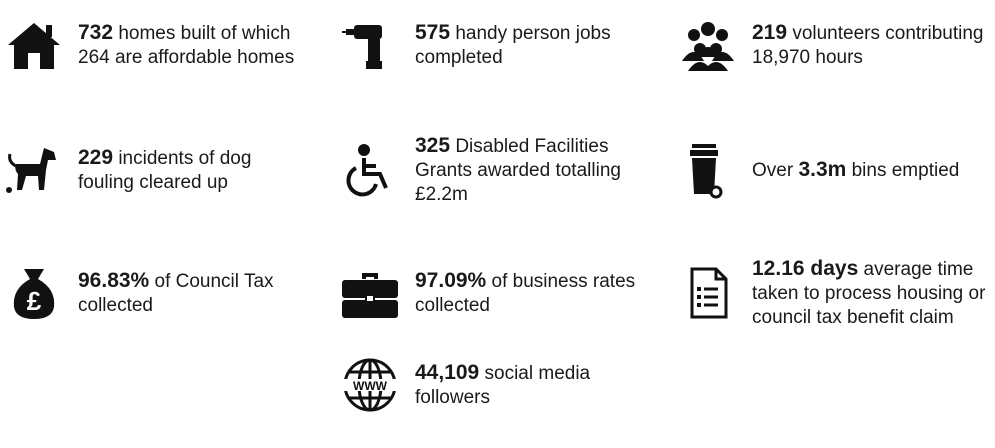  I want to click on stat-text: 97.09% of business rates collected, so click(534, 293).